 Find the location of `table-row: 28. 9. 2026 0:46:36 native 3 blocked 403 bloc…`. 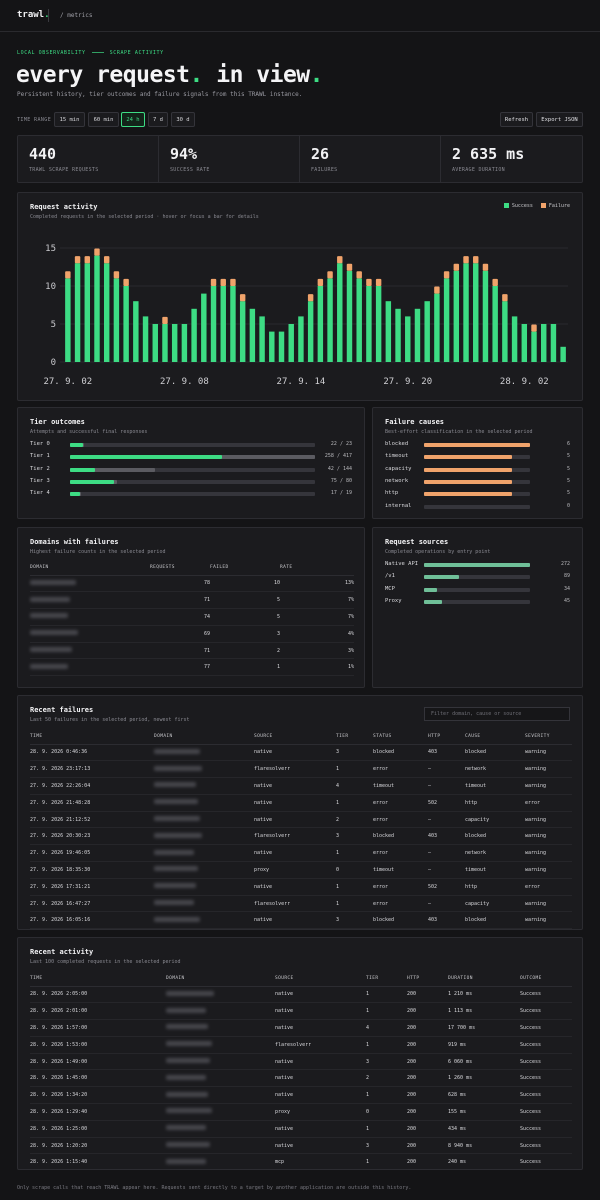

table-row: 28. 9. 2026 0:46:36 native 3 blocked 403 bloc… is located at coordinates (301, 753).